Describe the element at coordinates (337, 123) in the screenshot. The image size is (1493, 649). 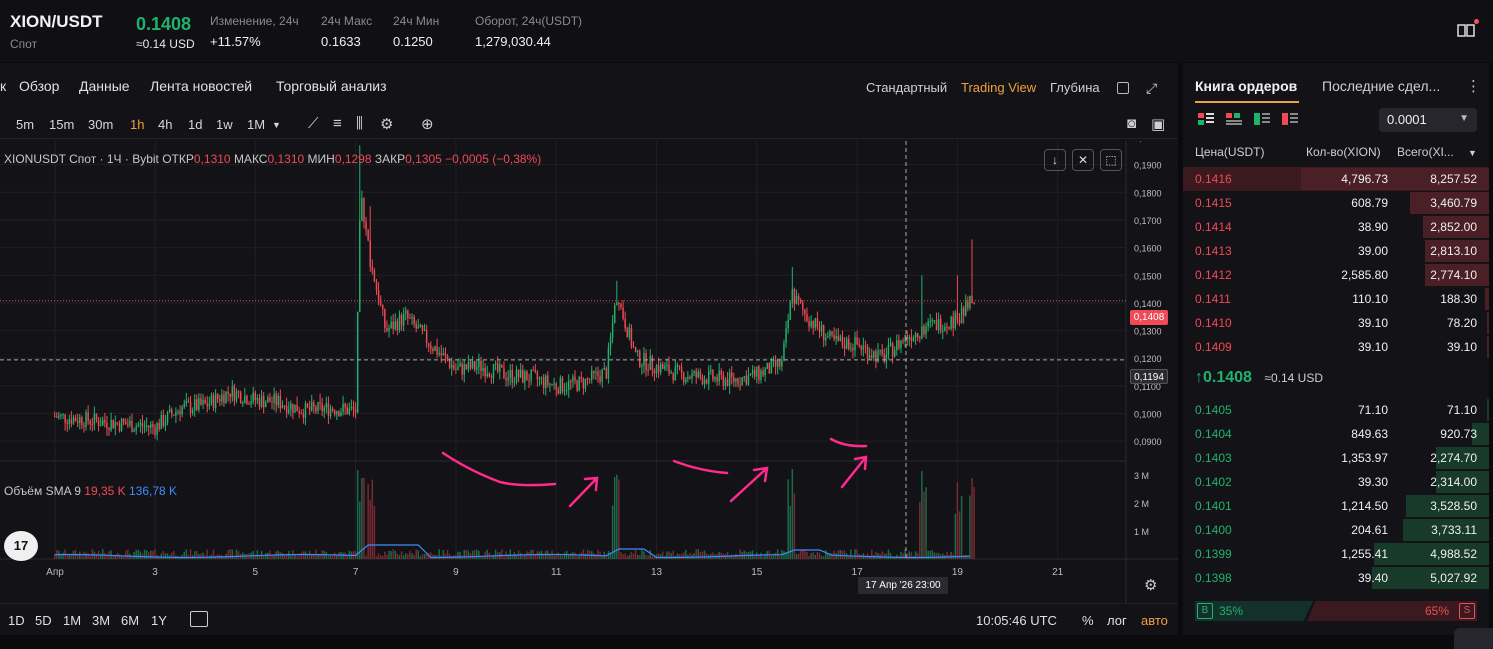
I see `drawing-tools-icon: ≡` at that location.